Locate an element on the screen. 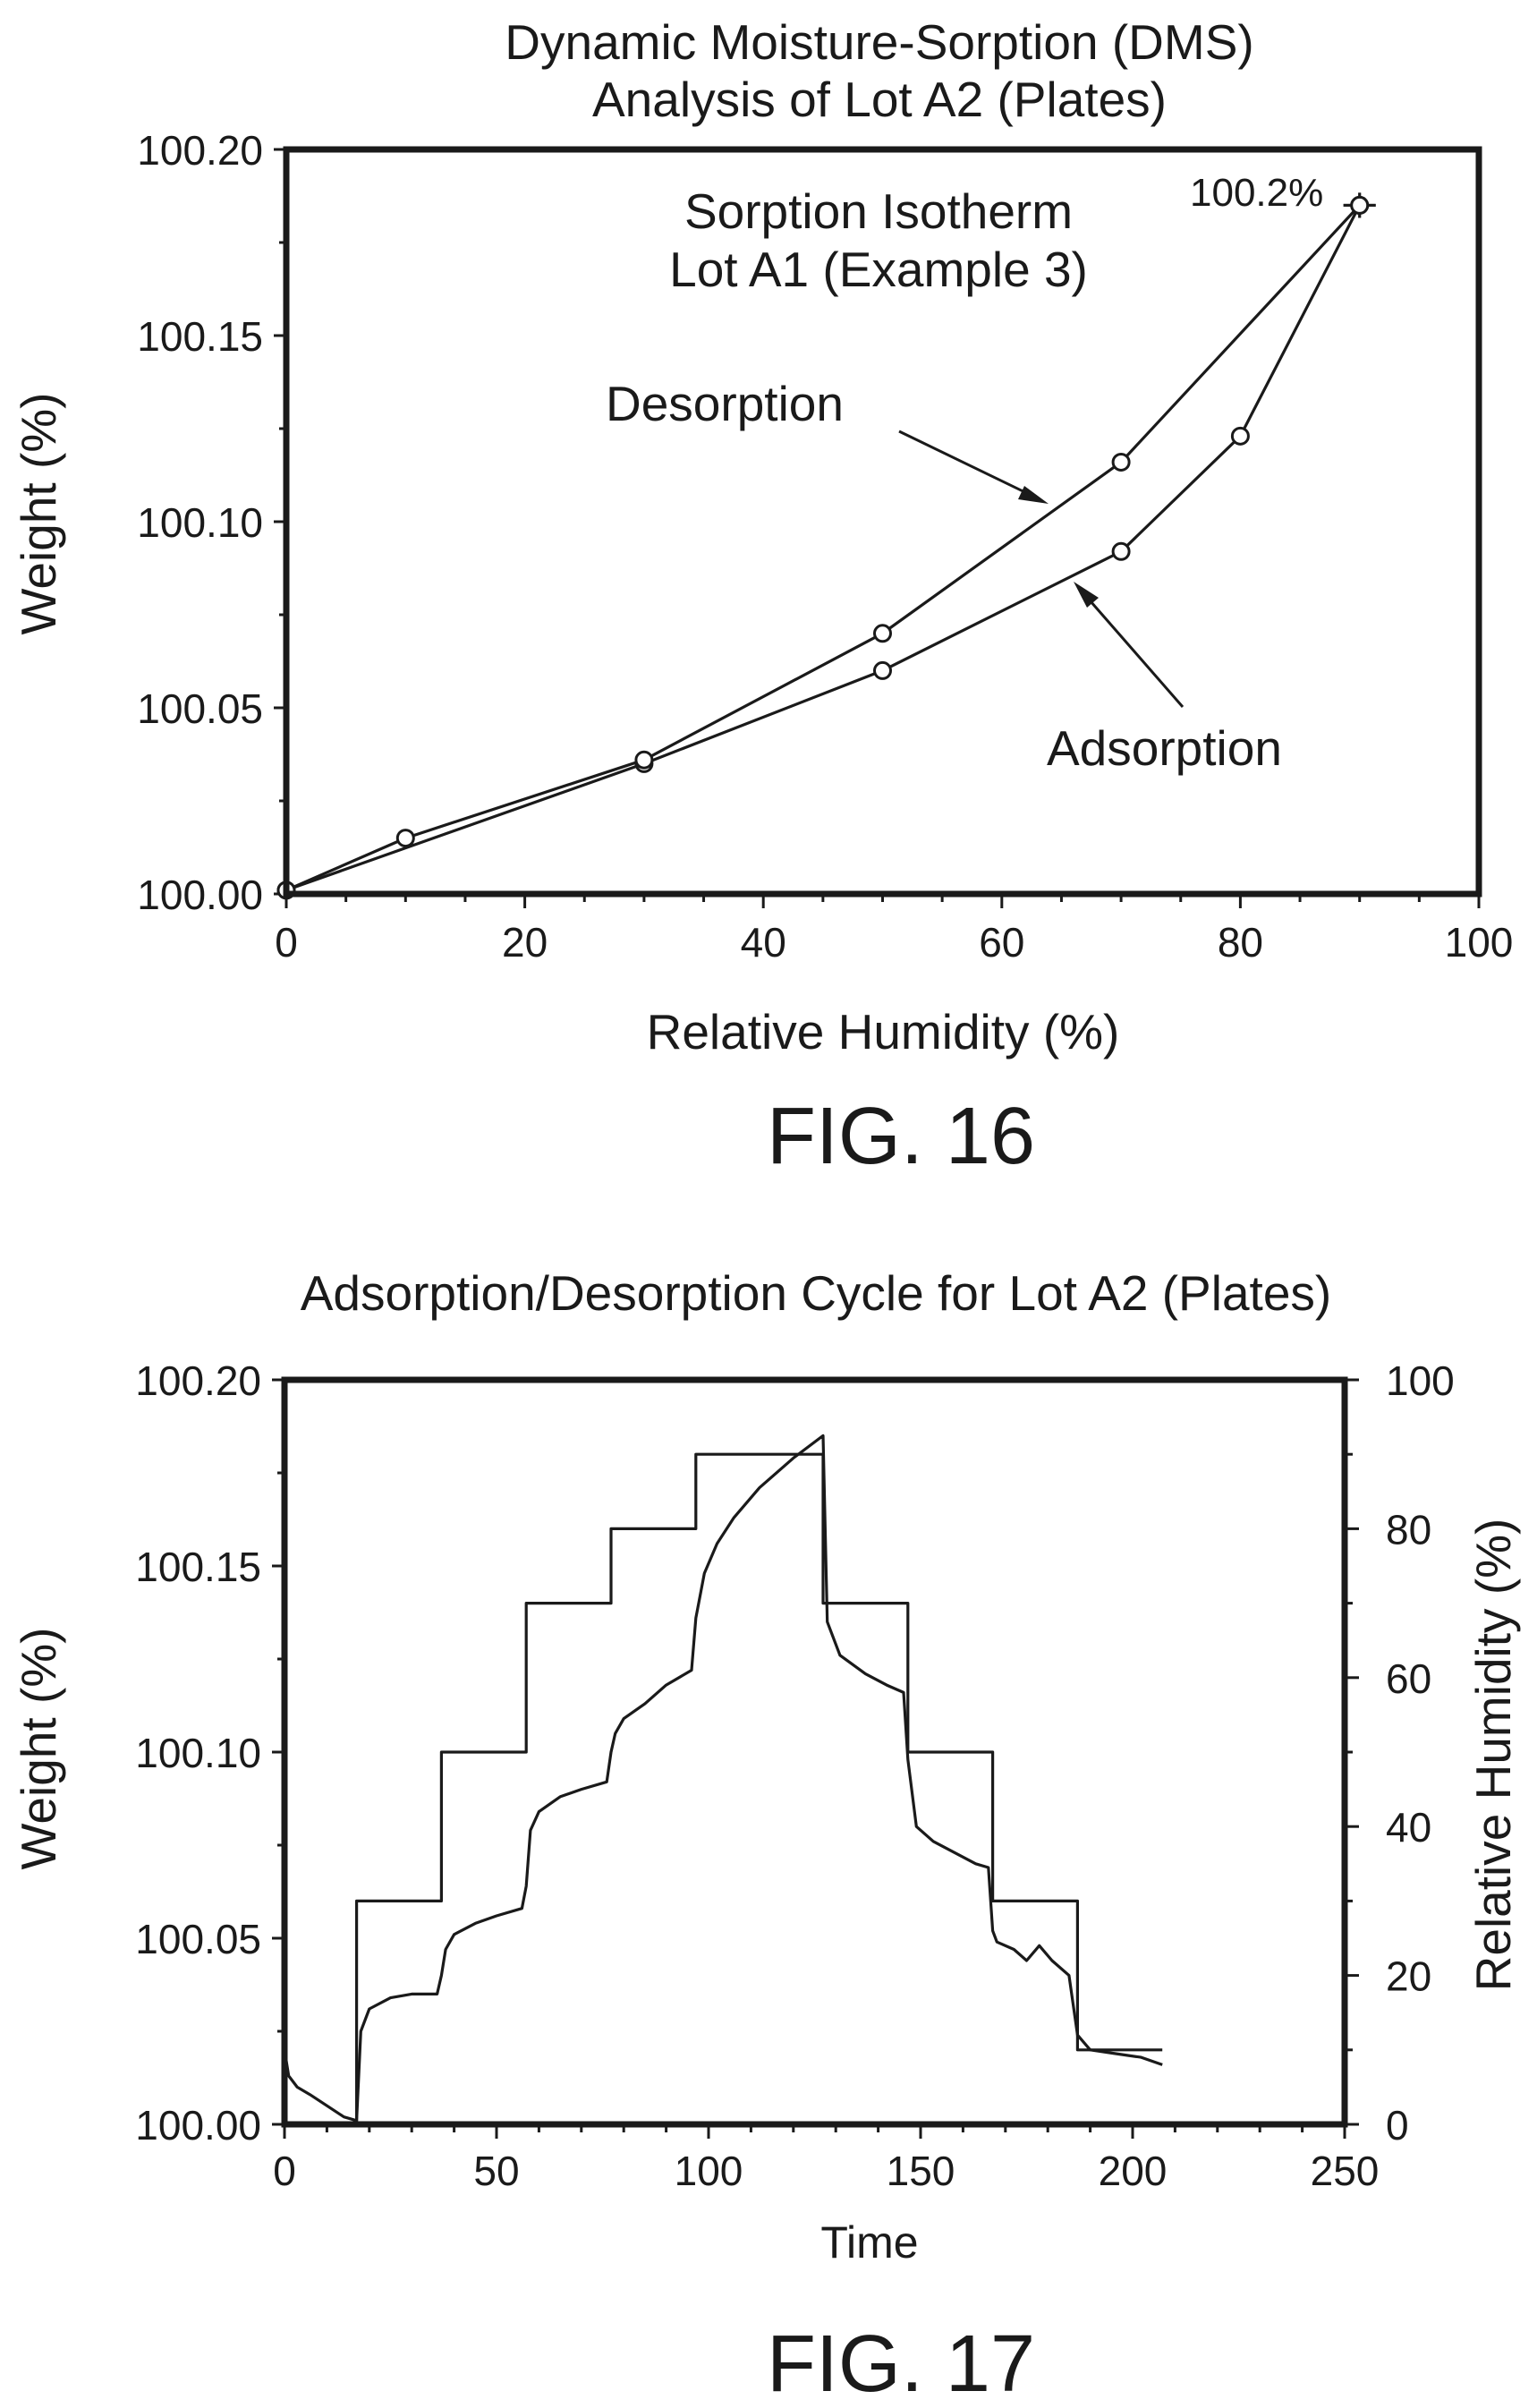  fig16-x-tick-label: 40 is located at coordinates (764, 942).